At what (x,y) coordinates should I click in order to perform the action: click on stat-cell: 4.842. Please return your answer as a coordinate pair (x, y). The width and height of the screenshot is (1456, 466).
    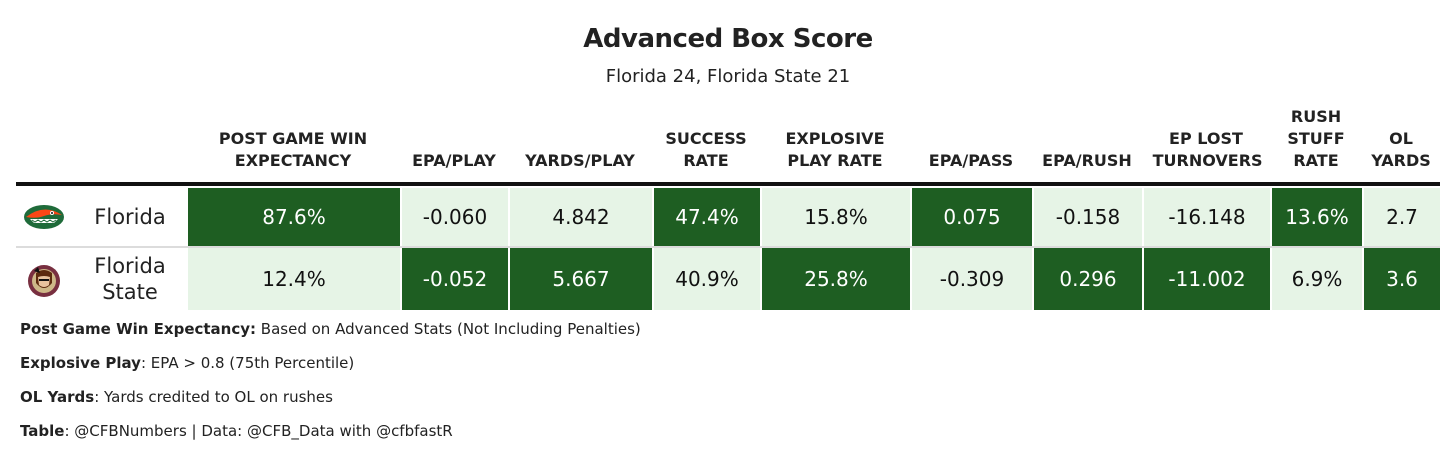
    Looking at the image, I should click on (580, 217).